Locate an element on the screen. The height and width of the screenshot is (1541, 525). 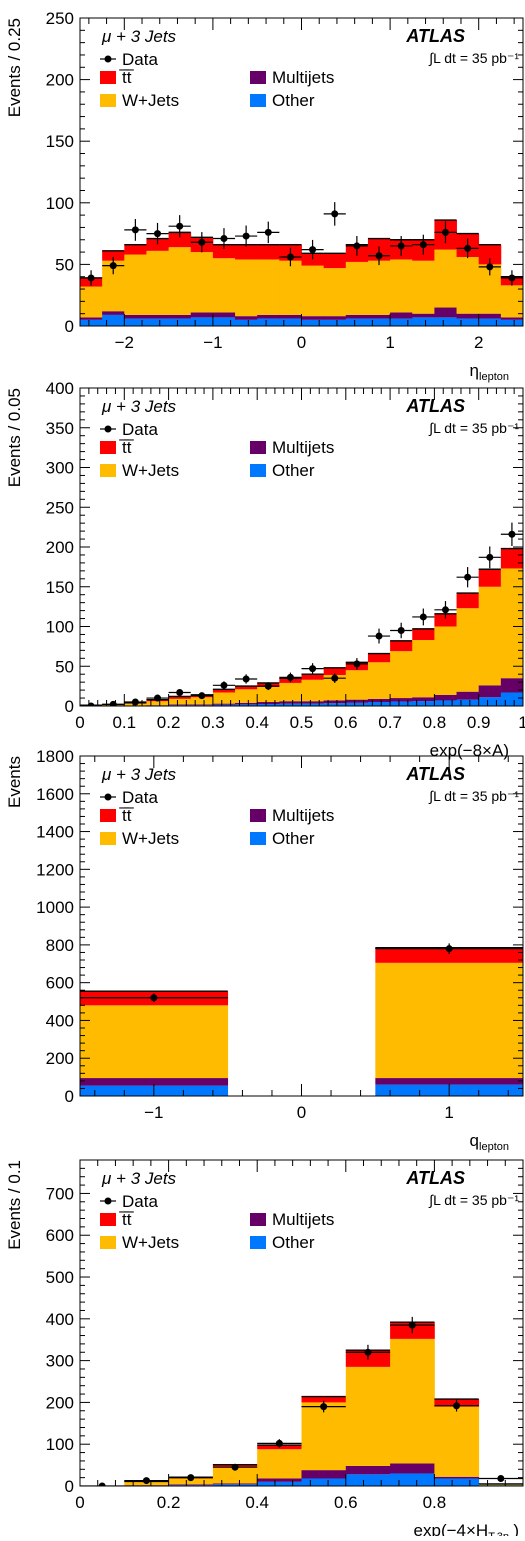
x-tick-label: 0.3 is located at coordinates (213, 722).